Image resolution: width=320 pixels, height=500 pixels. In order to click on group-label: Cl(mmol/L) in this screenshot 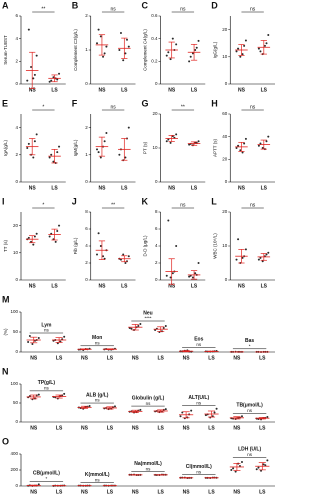, I will do `click(199, 467)`.